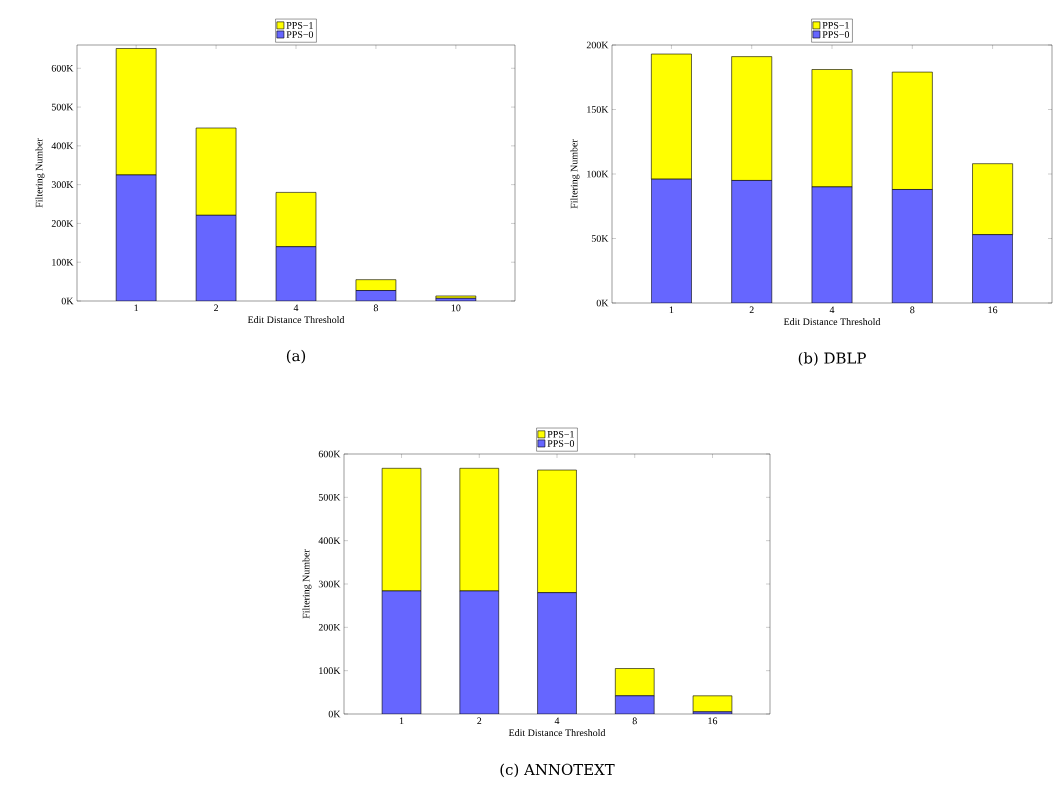 This screenshot has height=805, width=1056. I want to click on x-tick-label: 10, so click(456, 308).